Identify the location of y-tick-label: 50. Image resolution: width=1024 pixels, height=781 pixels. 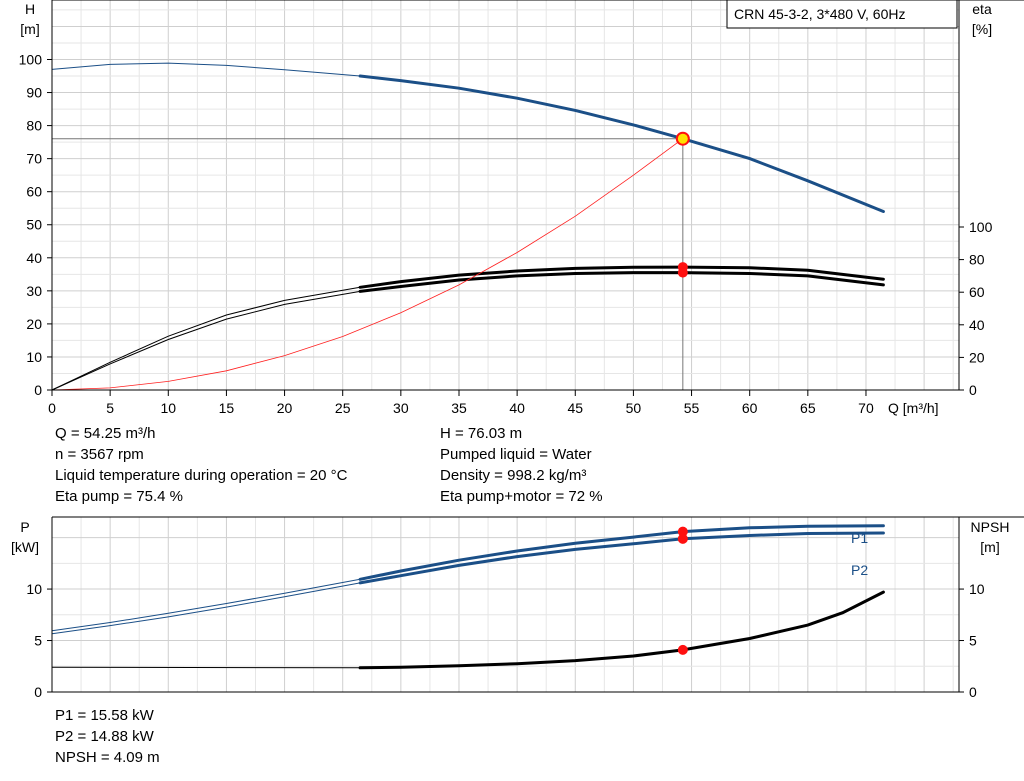
(34, 225).